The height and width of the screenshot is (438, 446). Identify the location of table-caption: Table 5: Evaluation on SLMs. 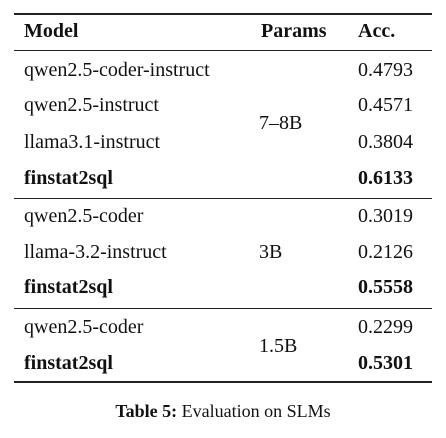
(223, 411).